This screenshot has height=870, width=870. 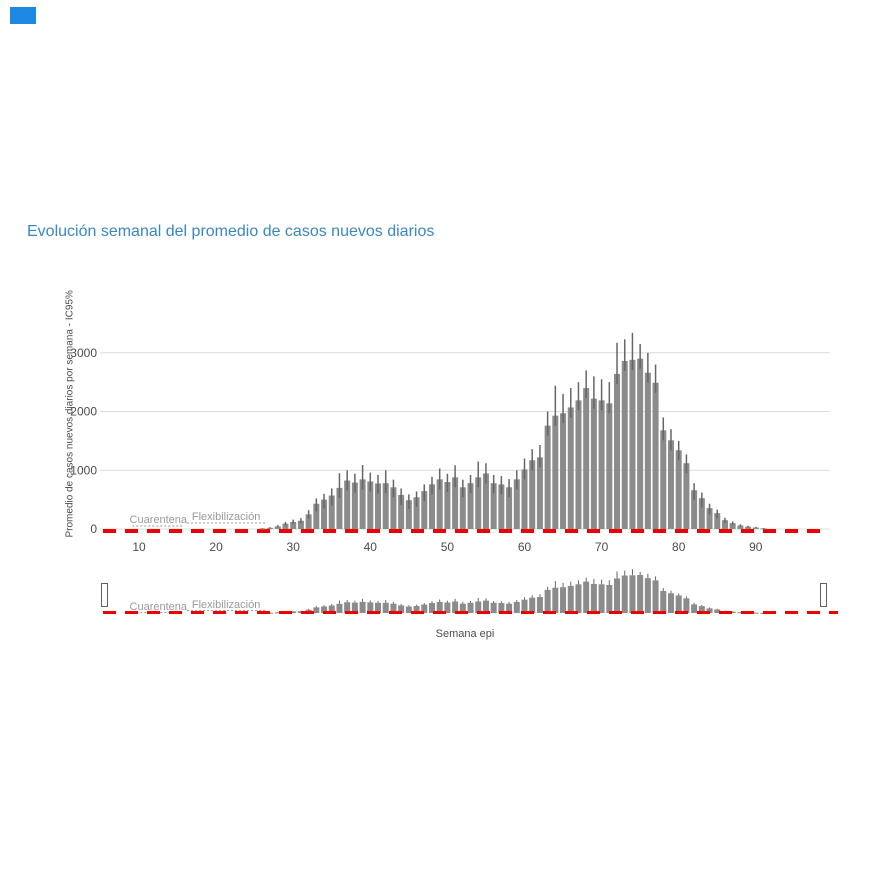 I want to click on x-axis-title: Semana epi, so click(x=465, y=634).